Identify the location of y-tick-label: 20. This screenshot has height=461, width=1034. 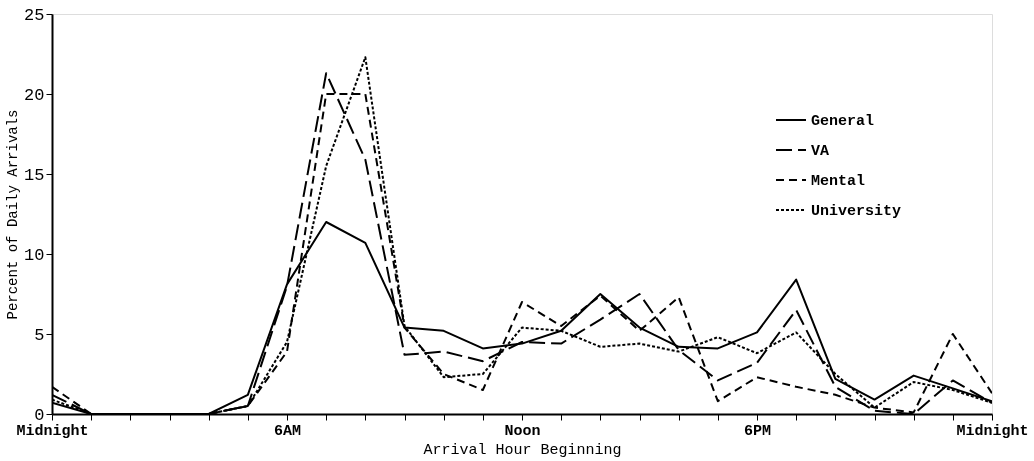
(34, 95).